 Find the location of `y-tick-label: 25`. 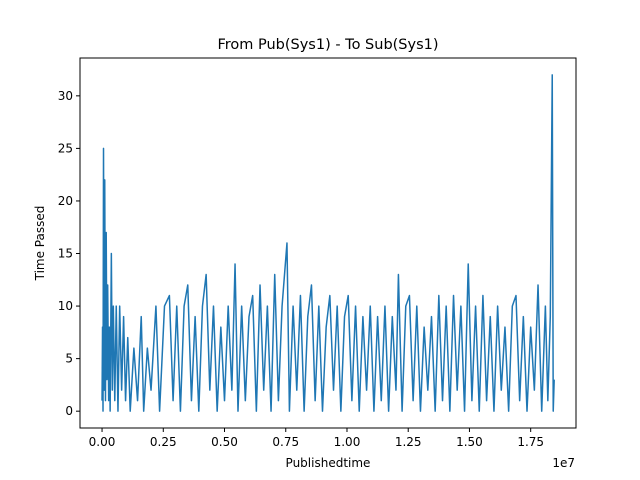

y-tick-label: 25 is located at coordinates (65, 148).